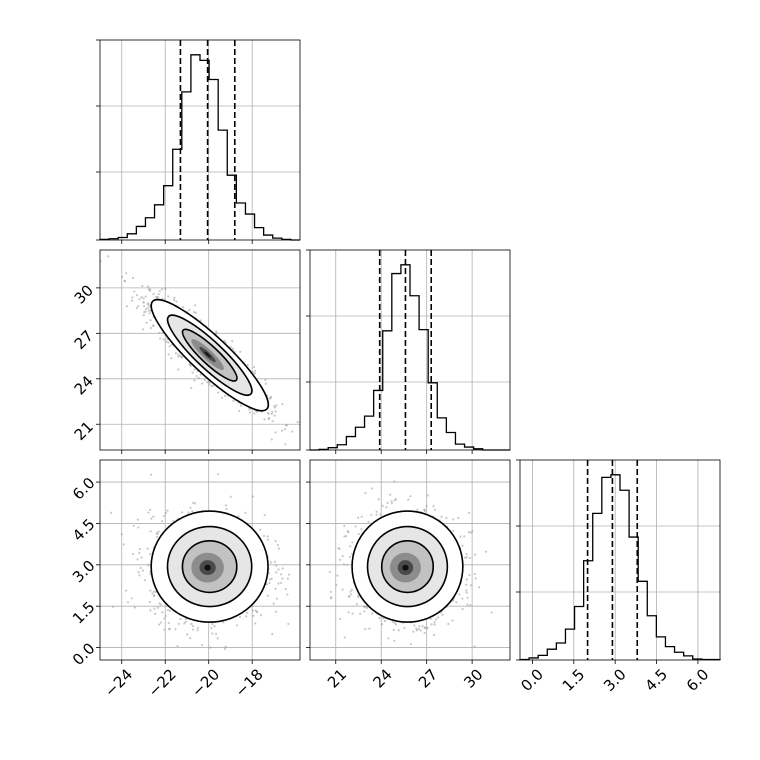  Describe the element at coordinates (337, 678) in the screenshot. I see `x-tick-label-p2-0: 21` at that location.